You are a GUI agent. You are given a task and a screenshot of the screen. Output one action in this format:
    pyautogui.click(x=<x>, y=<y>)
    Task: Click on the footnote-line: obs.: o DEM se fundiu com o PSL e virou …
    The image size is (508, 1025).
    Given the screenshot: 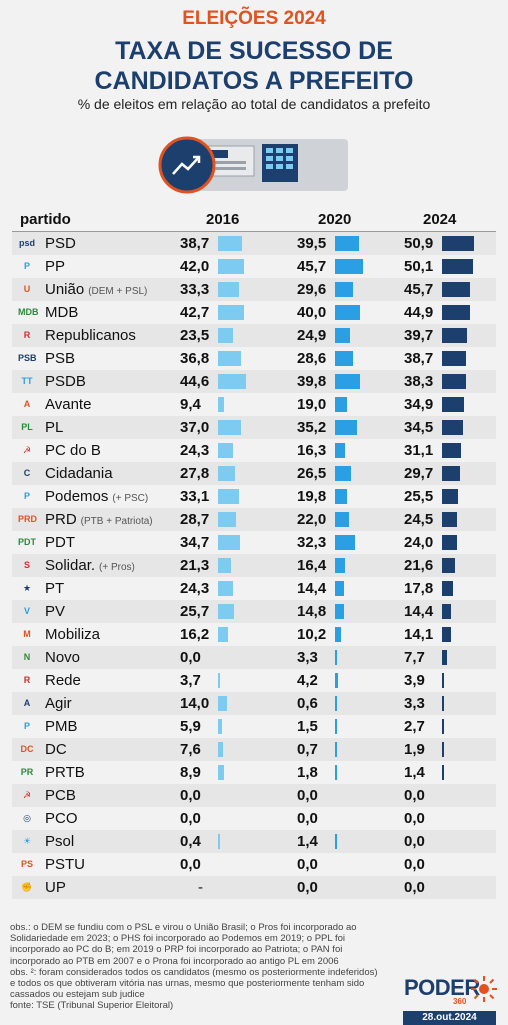 What is the action you would take?
    pyautogui.click(x=183, y=927)
    